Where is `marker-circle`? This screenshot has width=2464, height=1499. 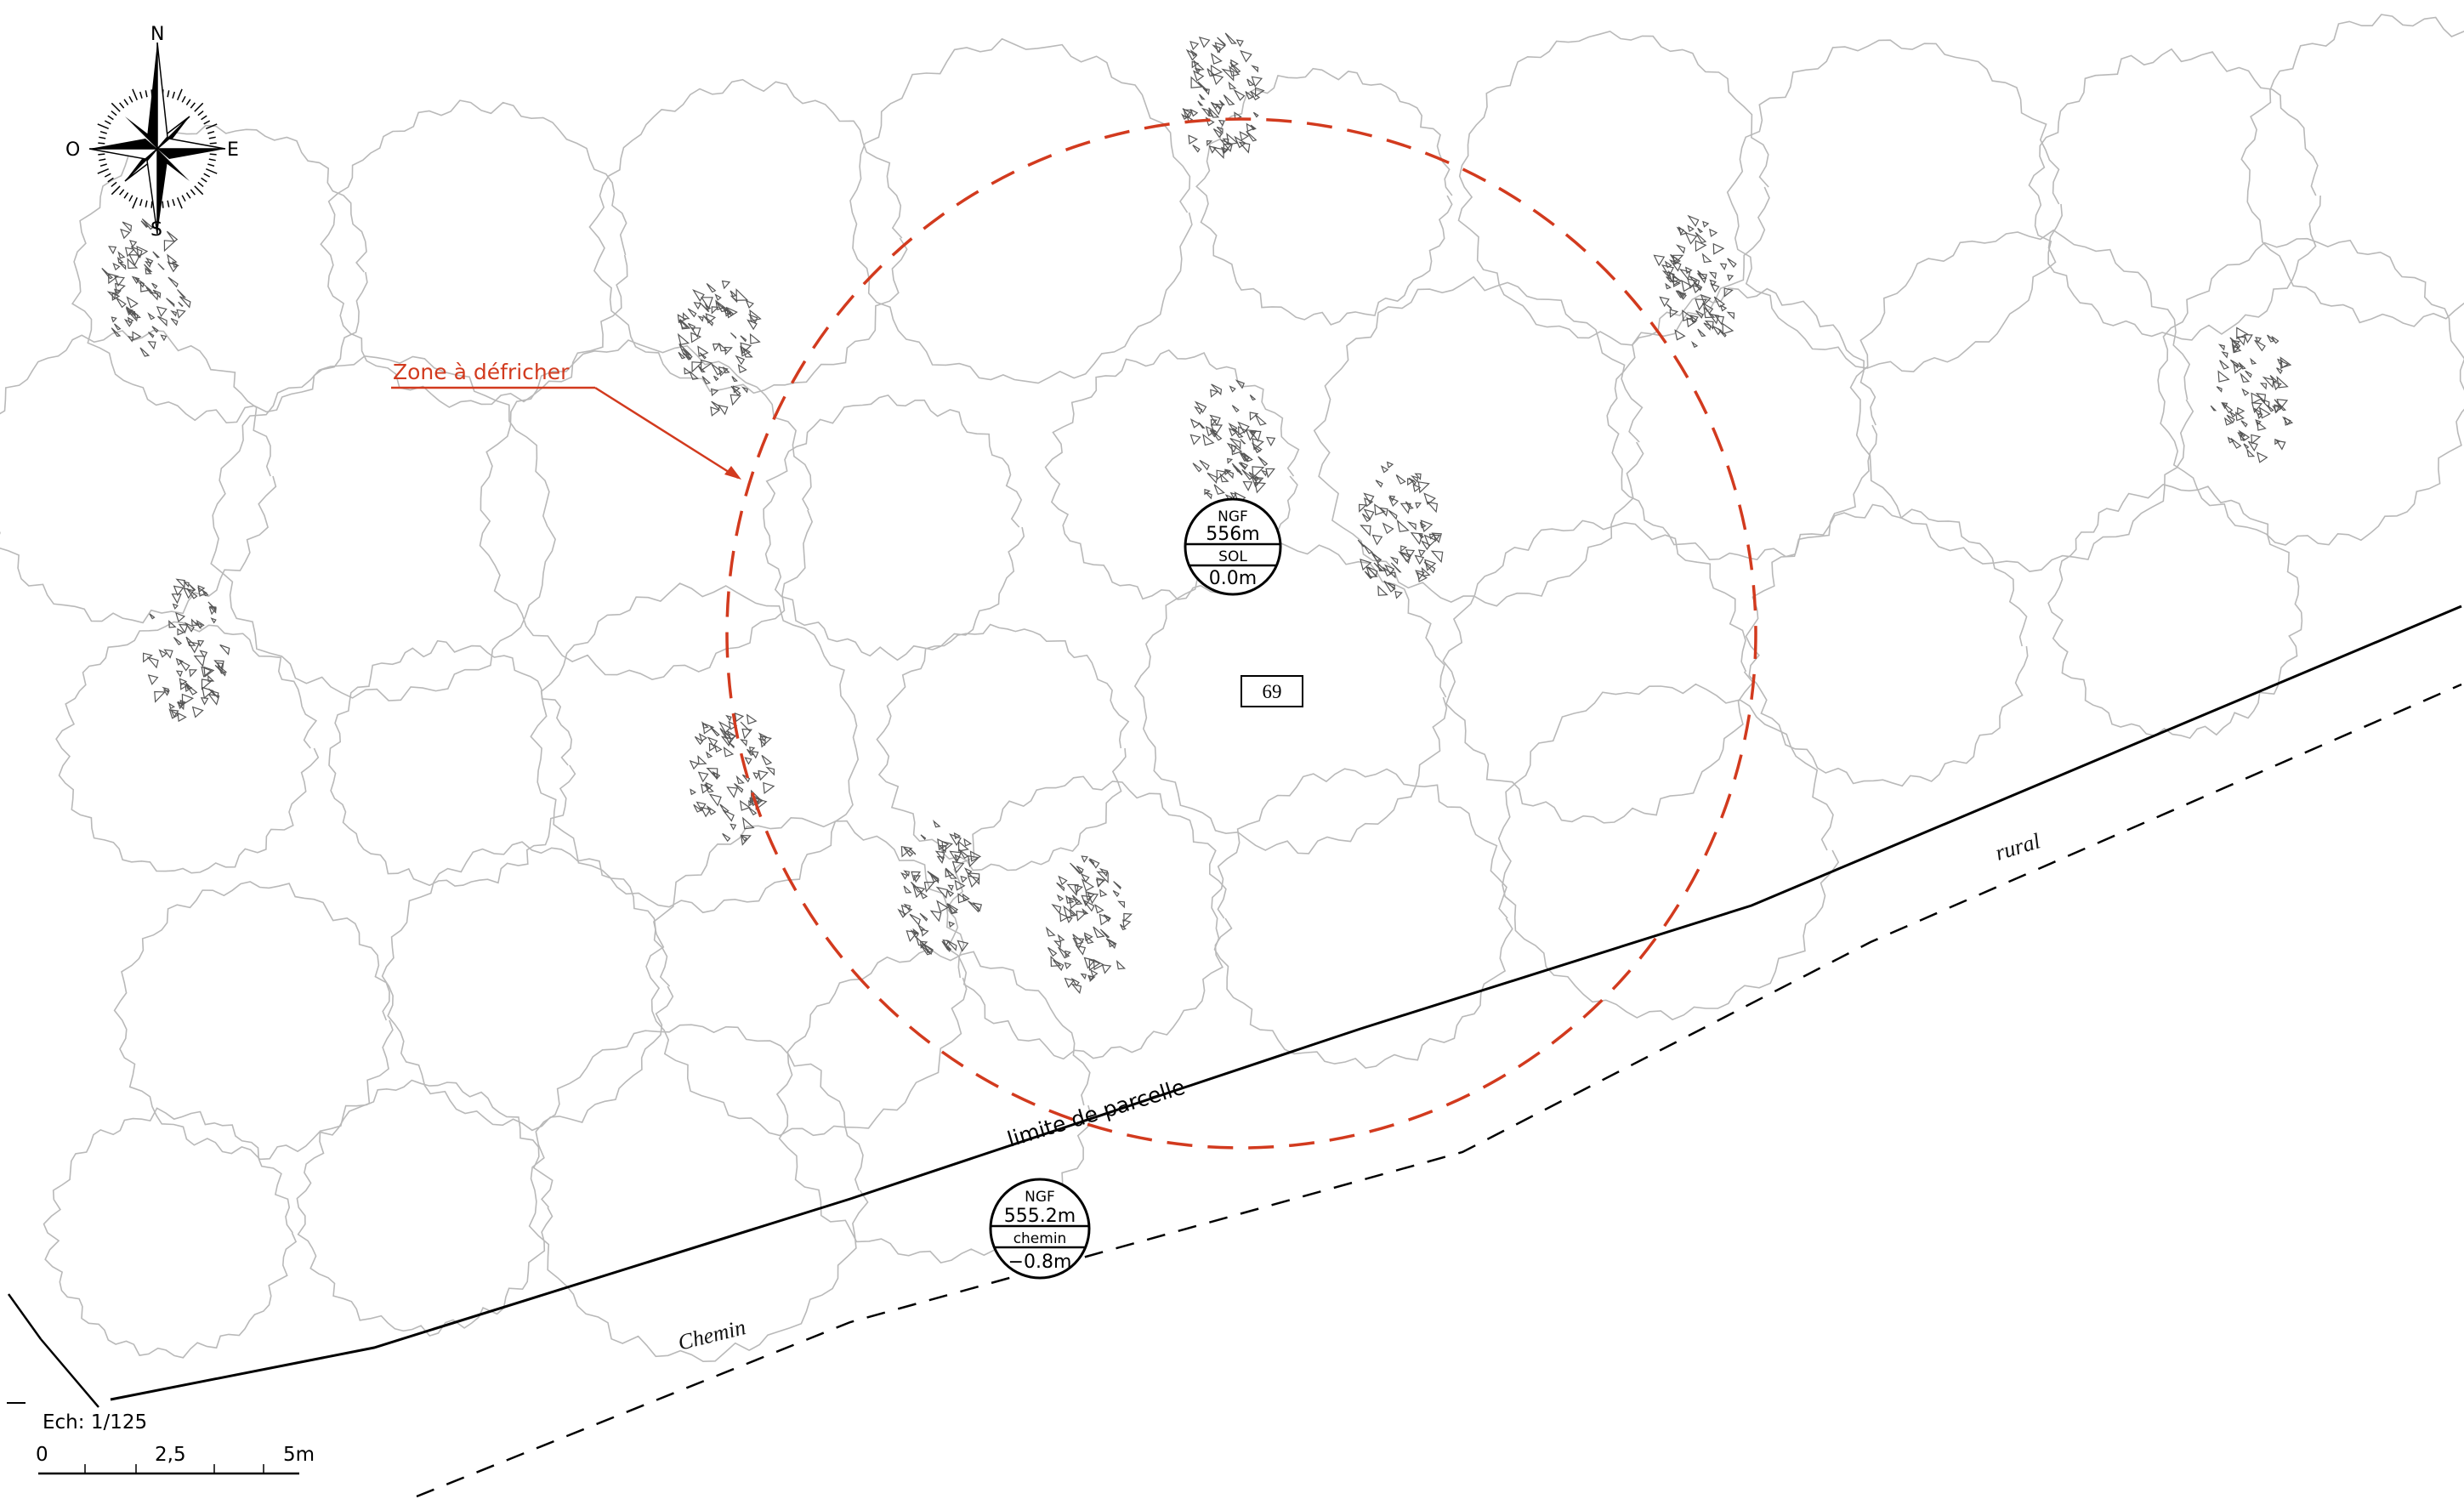
marker-circle is located at coordinates (1233, 546).